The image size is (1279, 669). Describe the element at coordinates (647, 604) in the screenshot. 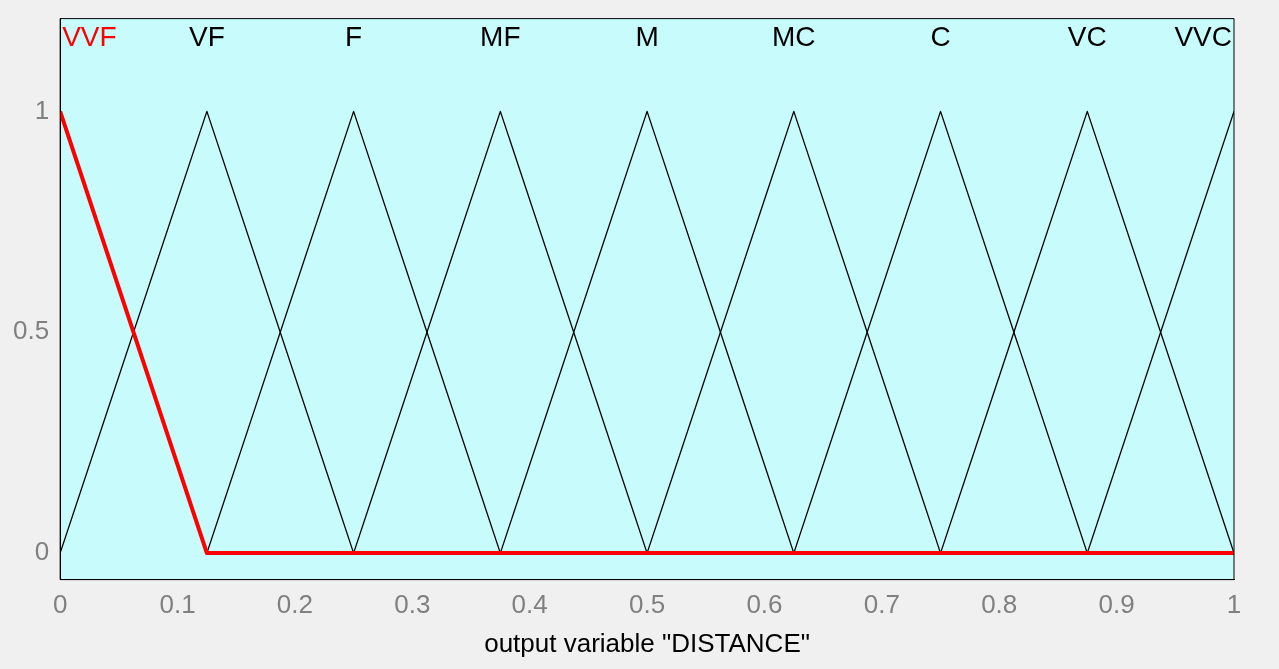

I see `x-tick-label: 0.5` at that location.